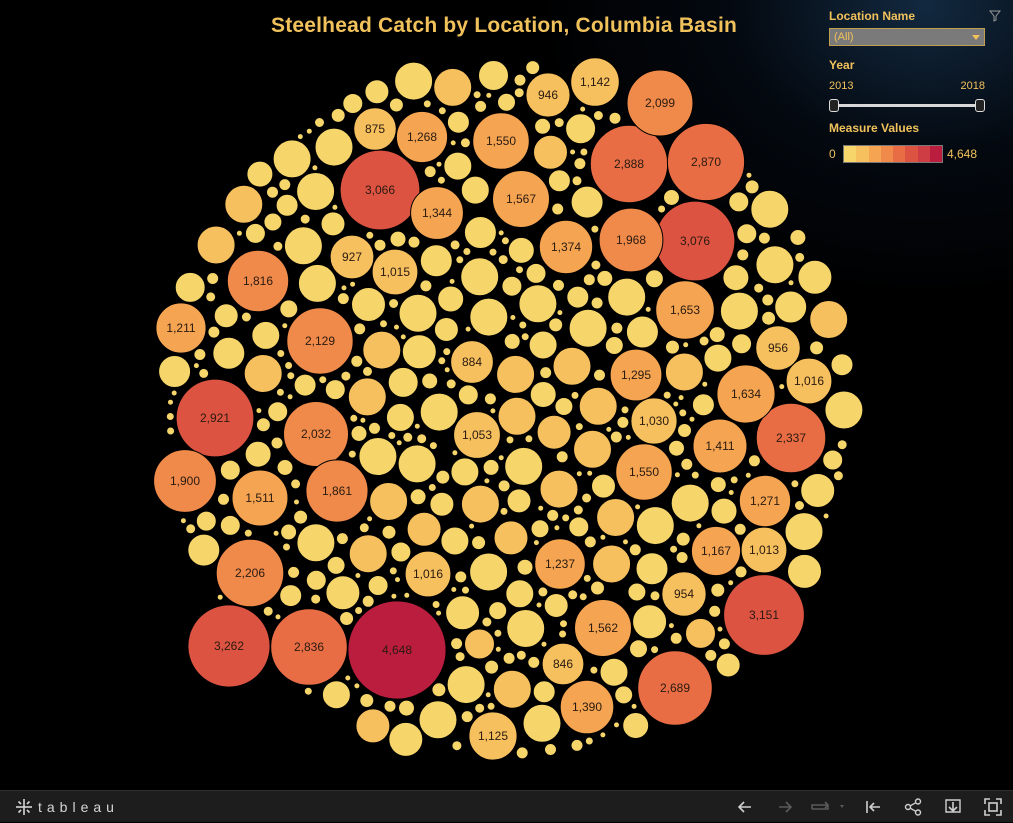 The width and height of the screenshot is (1013, 823). What do you see at coordinates (229, 646) in the screenshot?
I see `bubble-location: 3,262` at bounding box center [229, 646].